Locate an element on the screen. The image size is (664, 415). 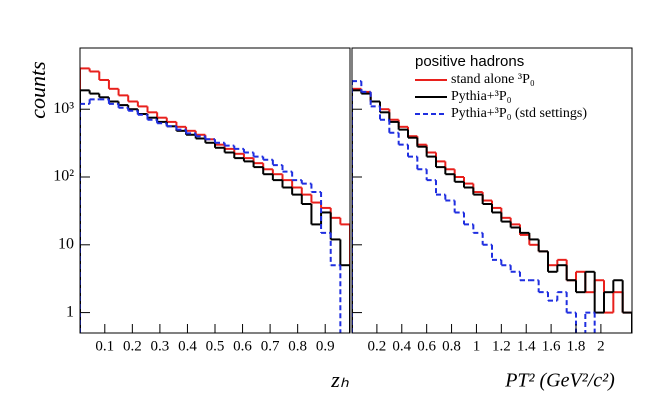
x-tick-label: 1.2 is located at coordinates (501, 346).